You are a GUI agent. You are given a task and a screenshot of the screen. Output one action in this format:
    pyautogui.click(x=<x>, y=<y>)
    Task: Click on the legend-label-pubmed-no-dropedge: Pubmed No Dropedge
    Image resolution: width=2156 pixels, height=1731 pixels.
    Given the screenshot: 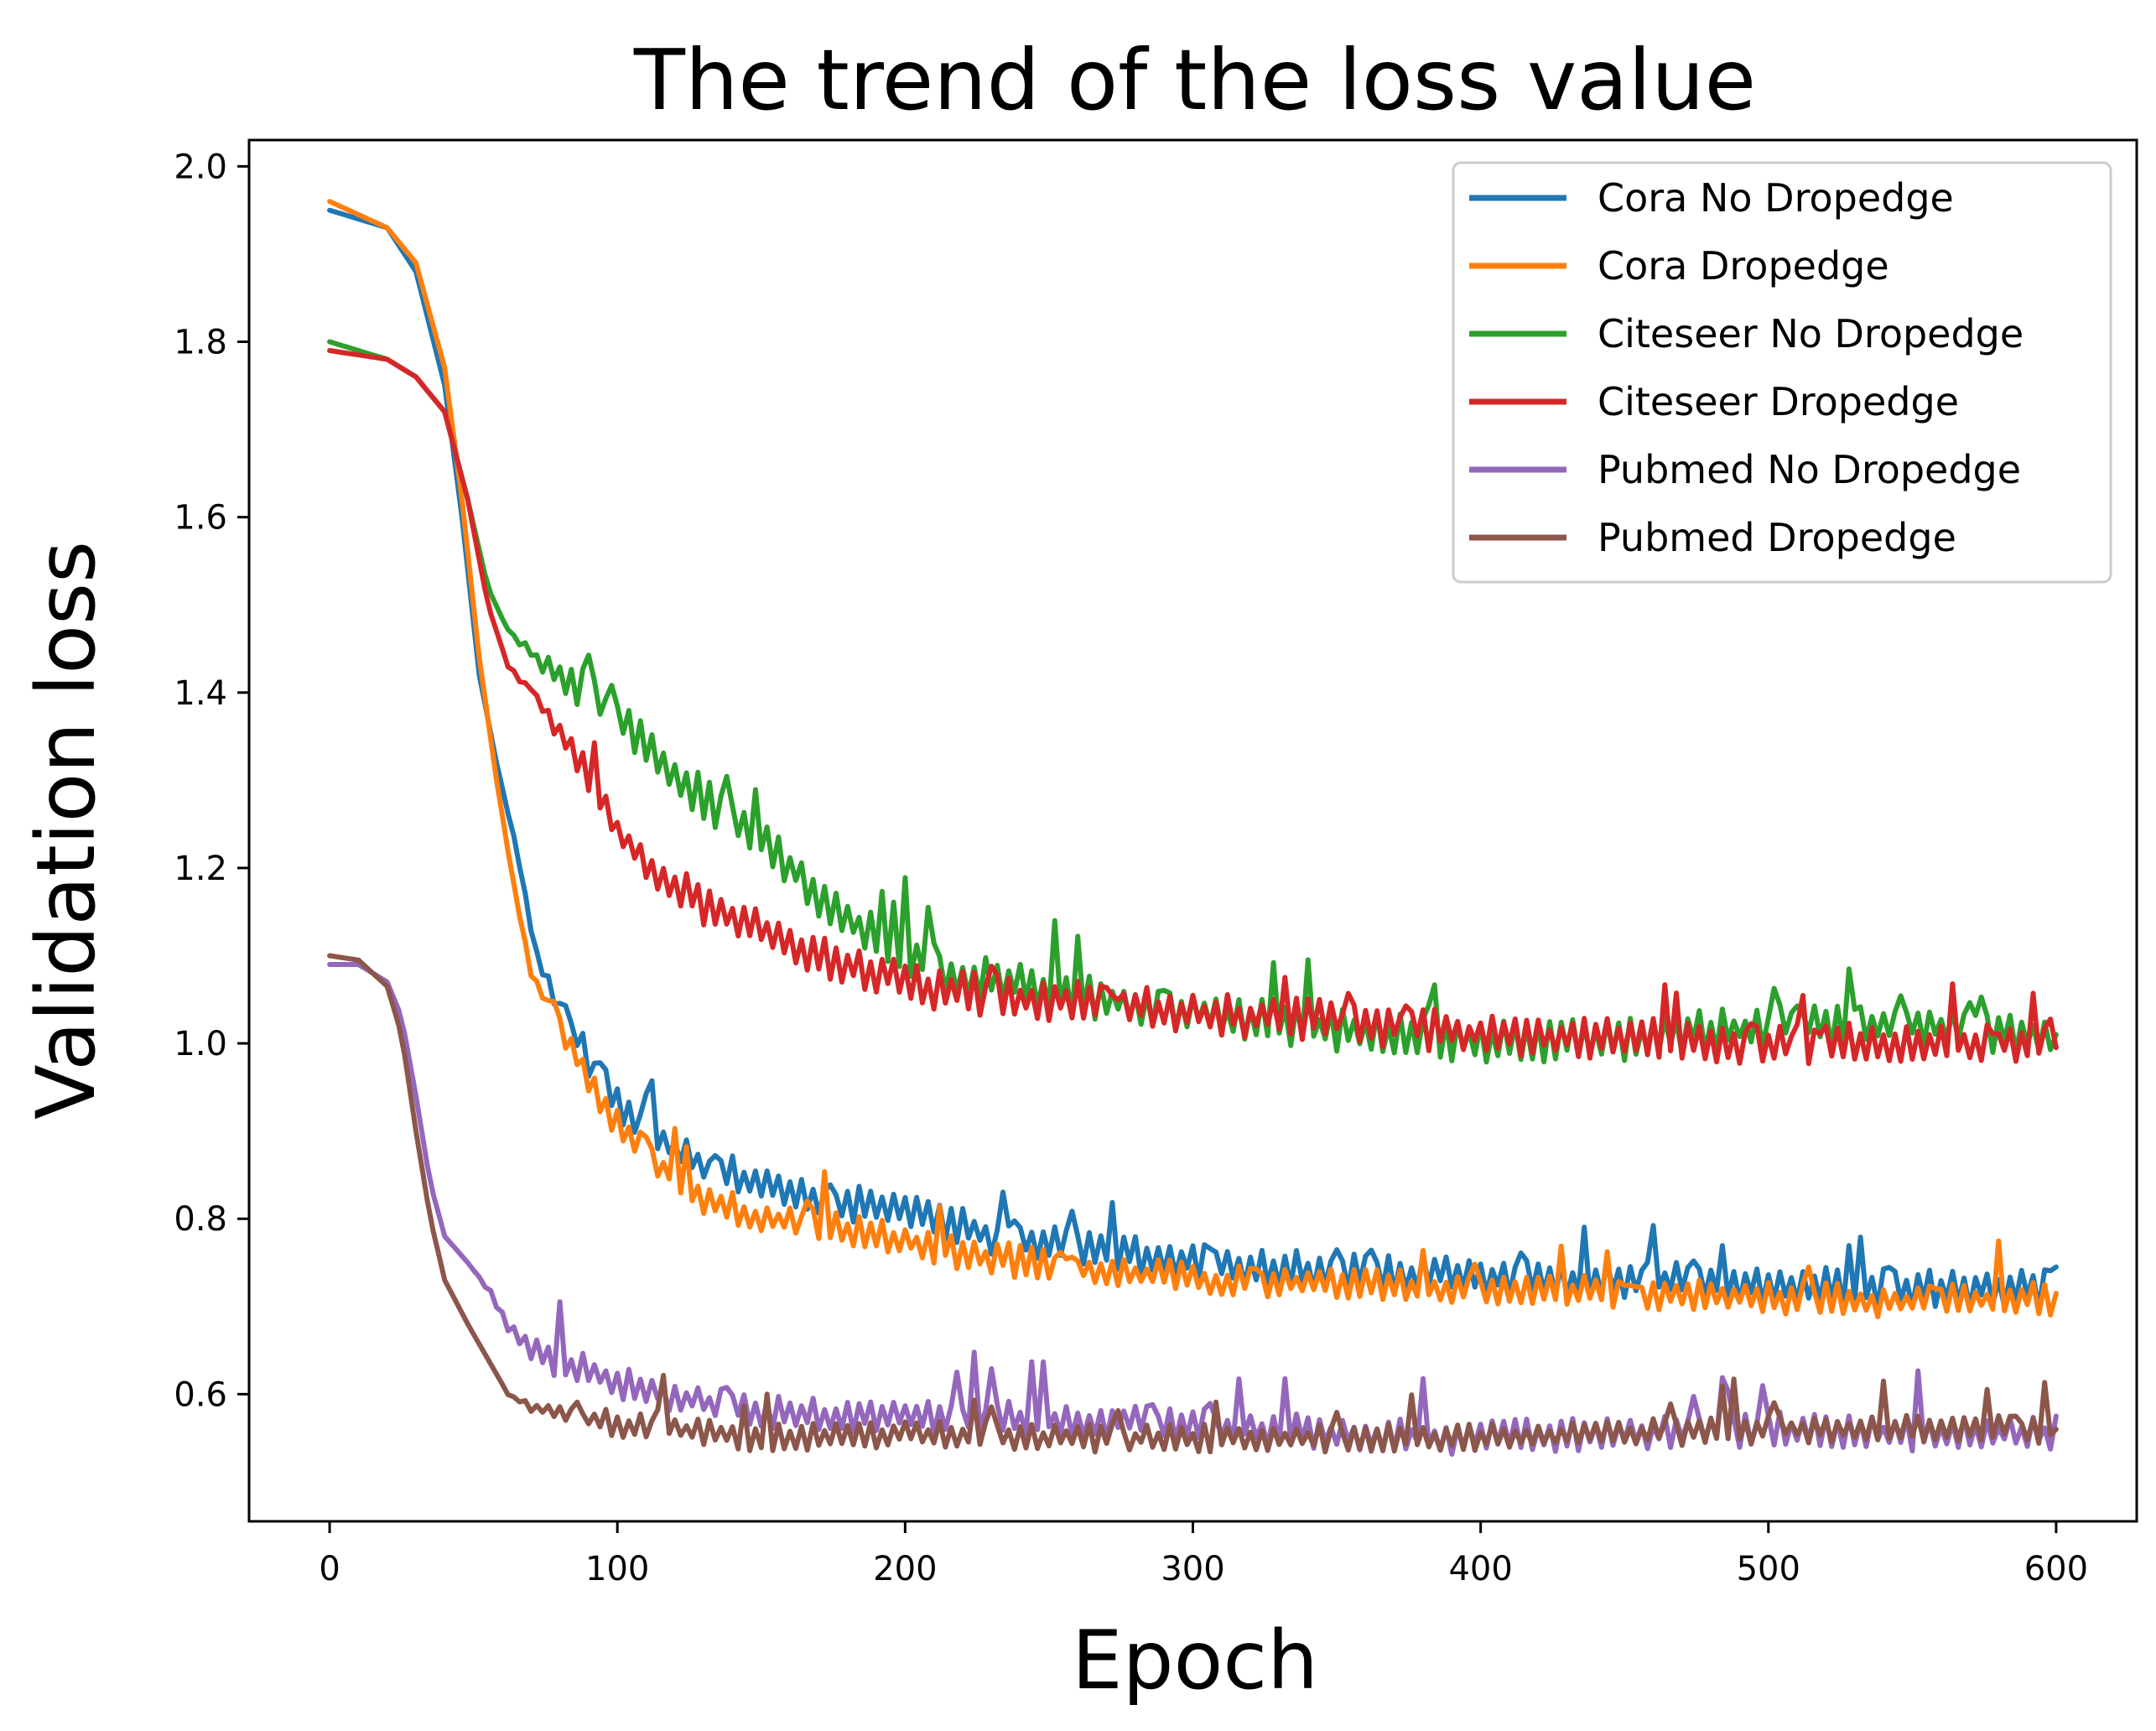 What is the action you would take?
    pyautogui.click(x=1810, y=469)
    